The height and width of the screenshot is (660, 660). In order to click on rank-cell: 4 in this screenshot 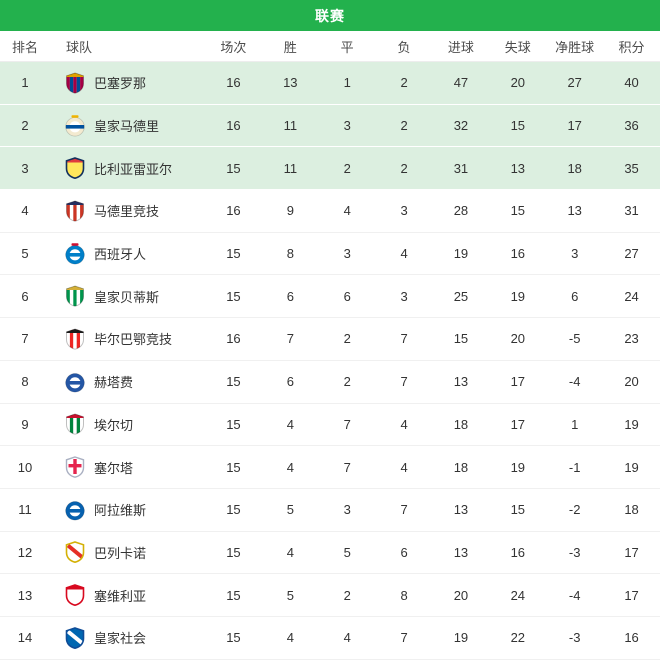, I will do `click(25, 211)`.